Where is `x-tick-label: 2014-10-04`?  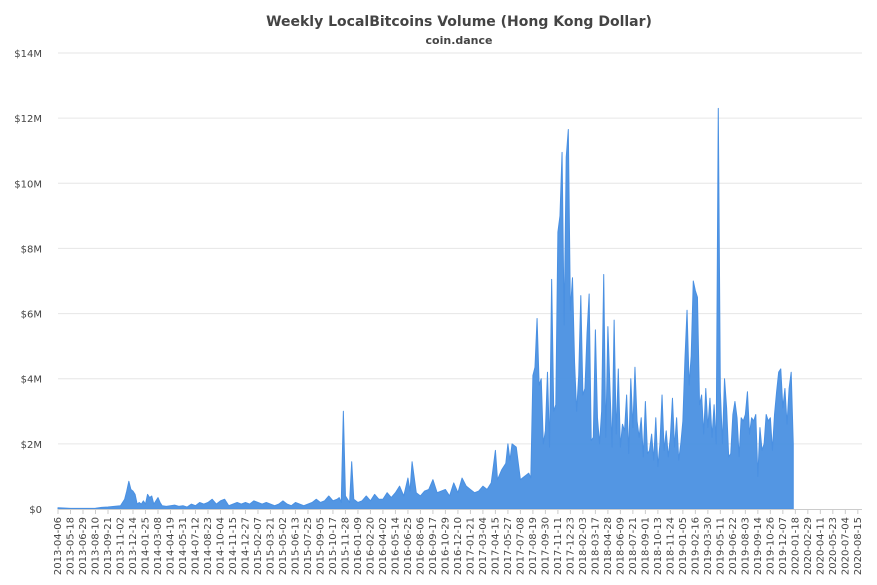
x-tick-label: 2014-10-04 is located at coordinates (220, 546).